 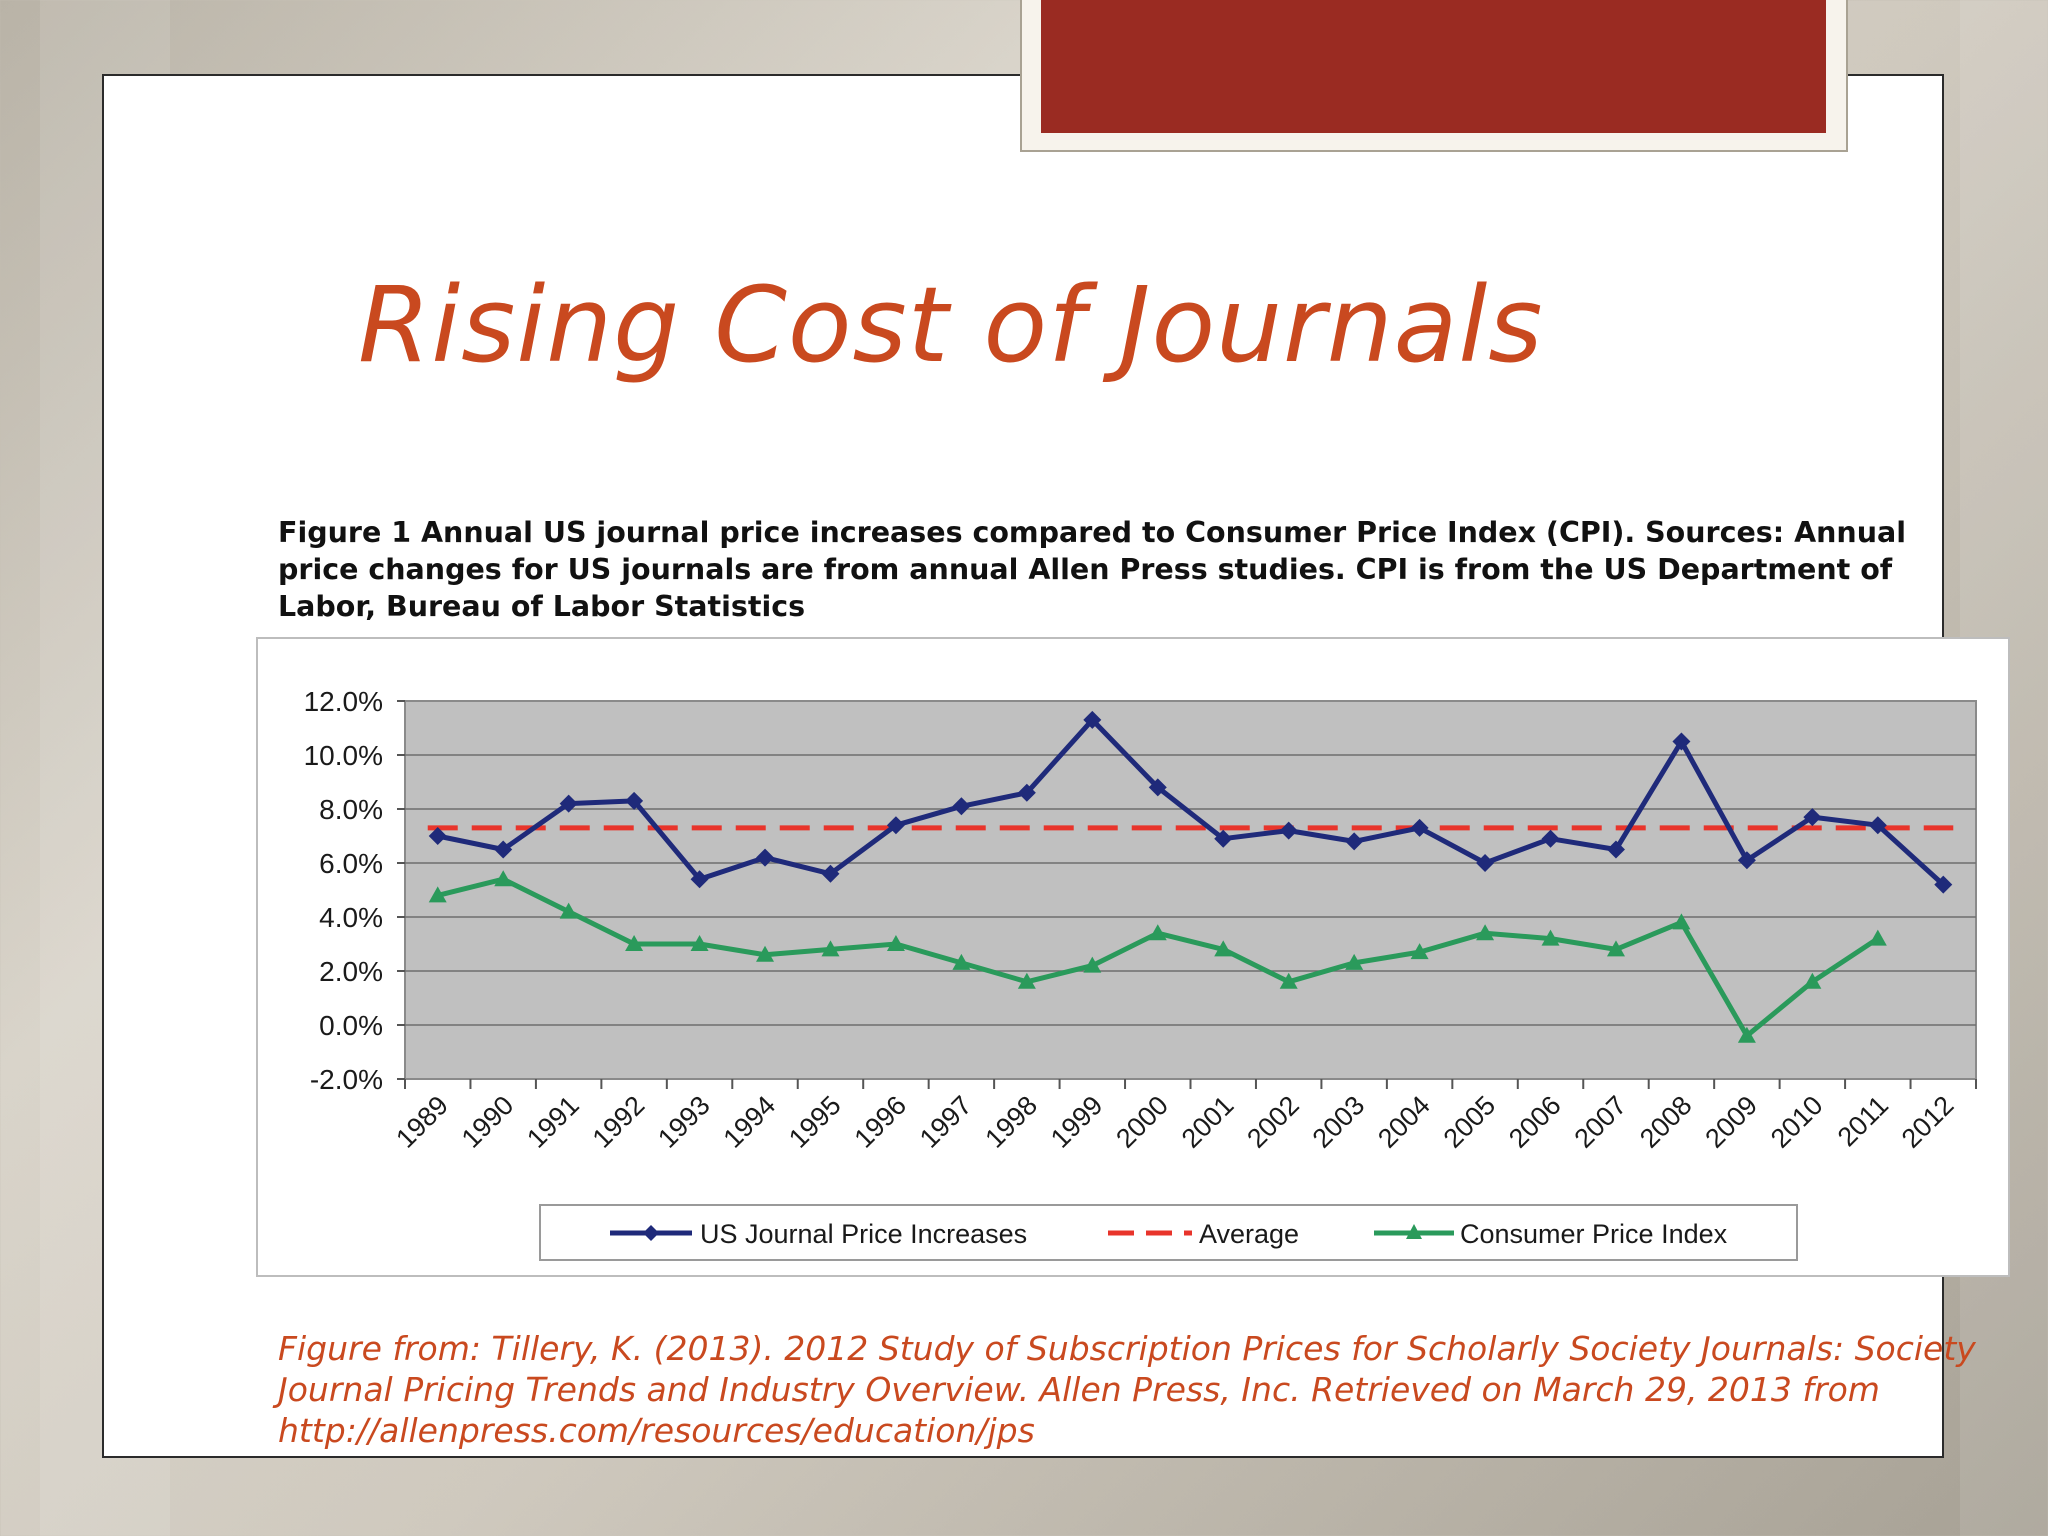 I want to click on x-tick-label: 2001, so click(x=1208, y=1122).